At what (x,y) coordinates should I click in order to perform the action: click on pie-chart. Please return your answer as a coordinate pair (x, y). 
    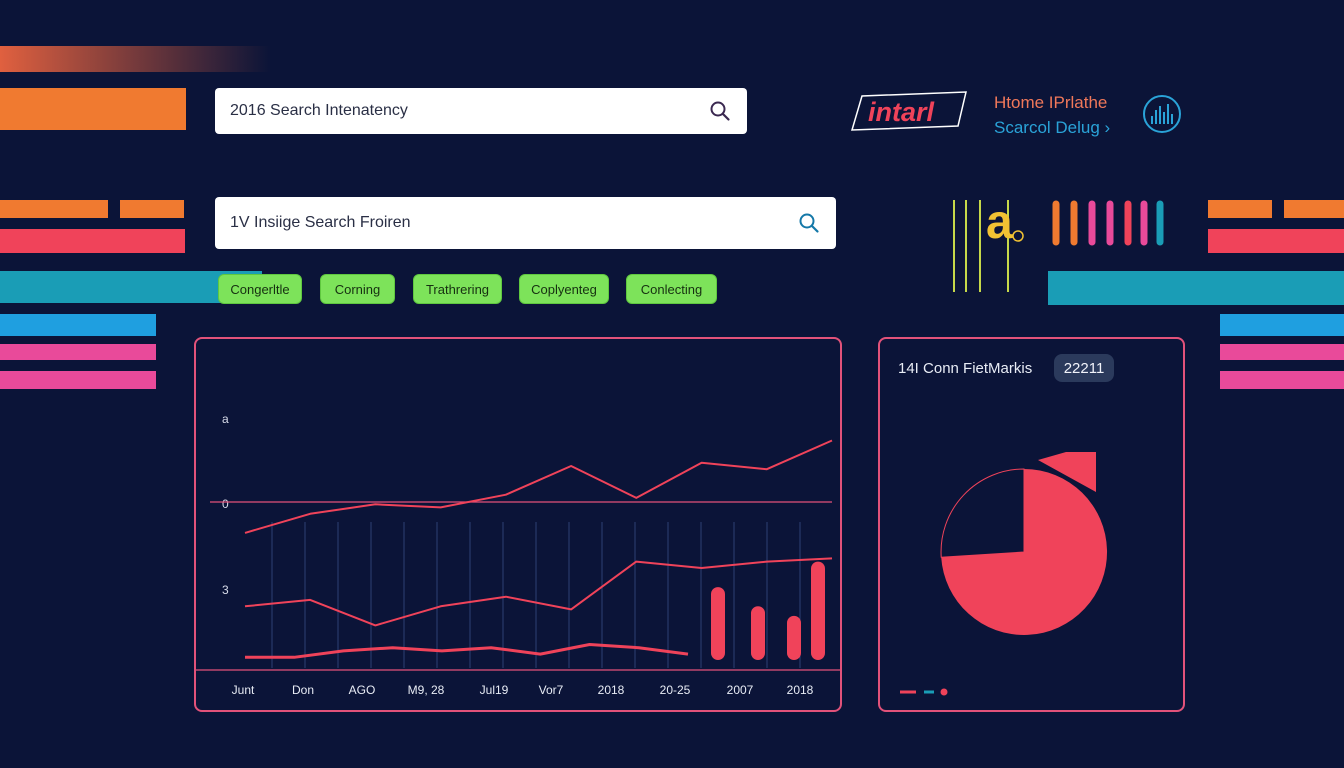
    Looking at the image, I should click on (1024, 543).